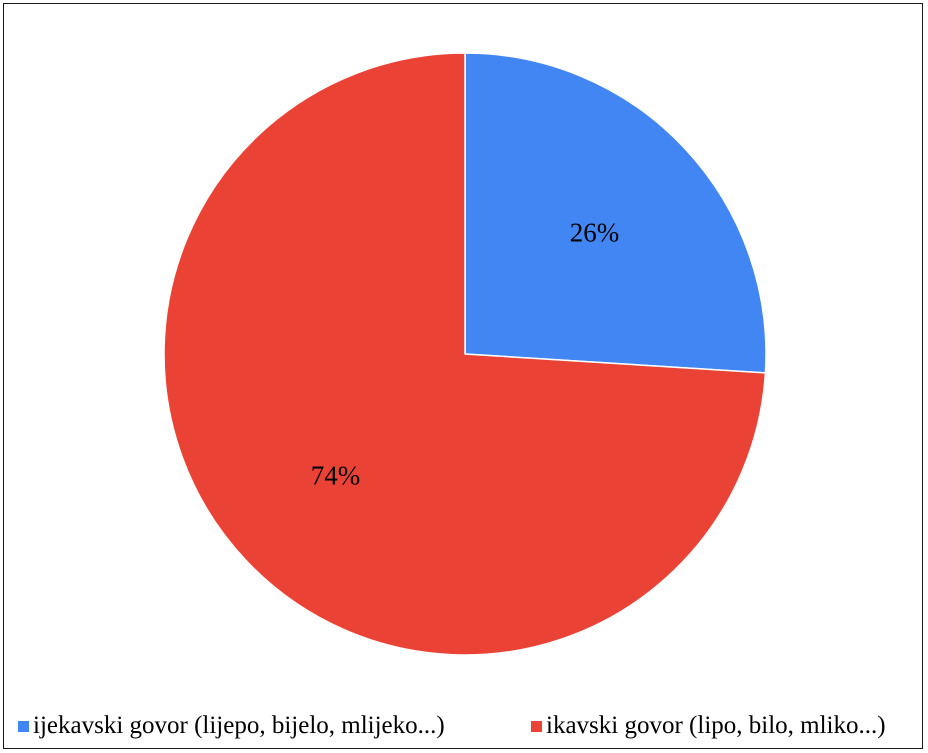 Image resolution: width=928 pixels, height=753 pixels. I want to click on legend-item-ikavski: ikavski govor (lipo, bilo, mliko...), so click(708, 726).